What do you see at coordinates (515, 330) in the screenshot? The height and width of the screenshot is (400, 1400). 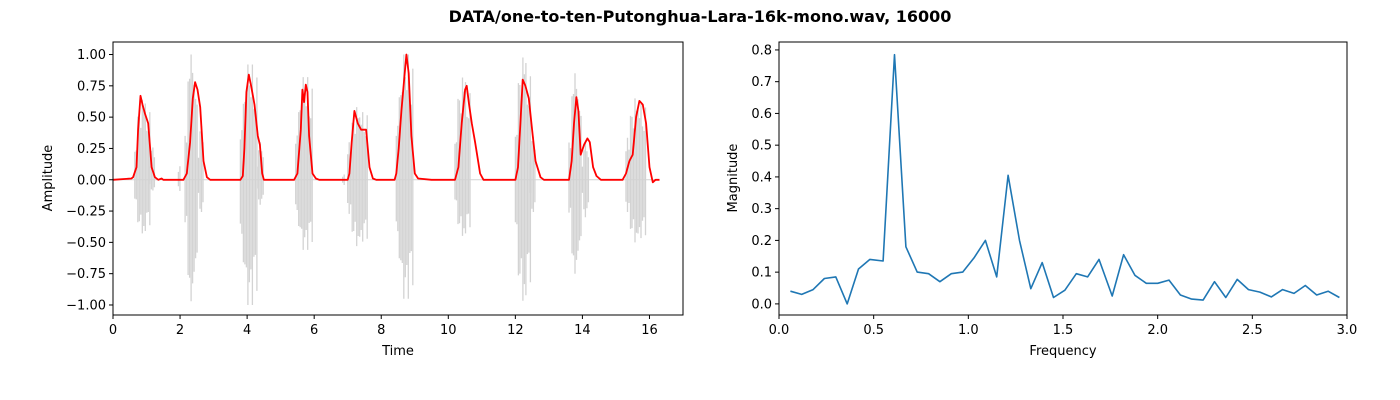 I see `x-tick-label: 12` at bounding box center [515, 330].